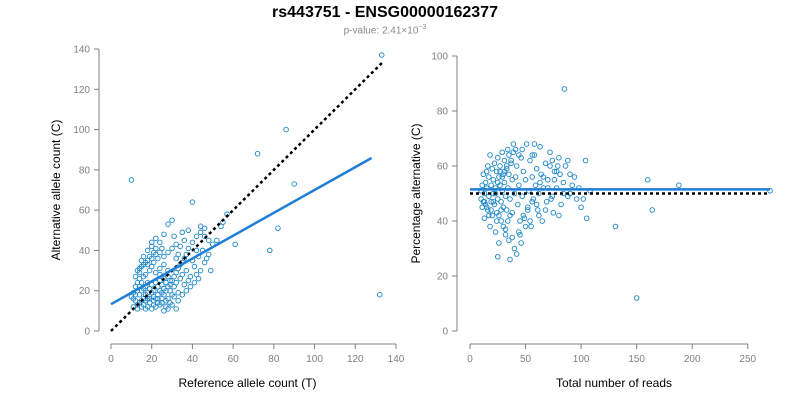 This screenshot has height=400, width=800. What do you see at coordinates (85, 170) in the screenshot?
I see `y-tick-label: 80` at bounding box center [85, 170].